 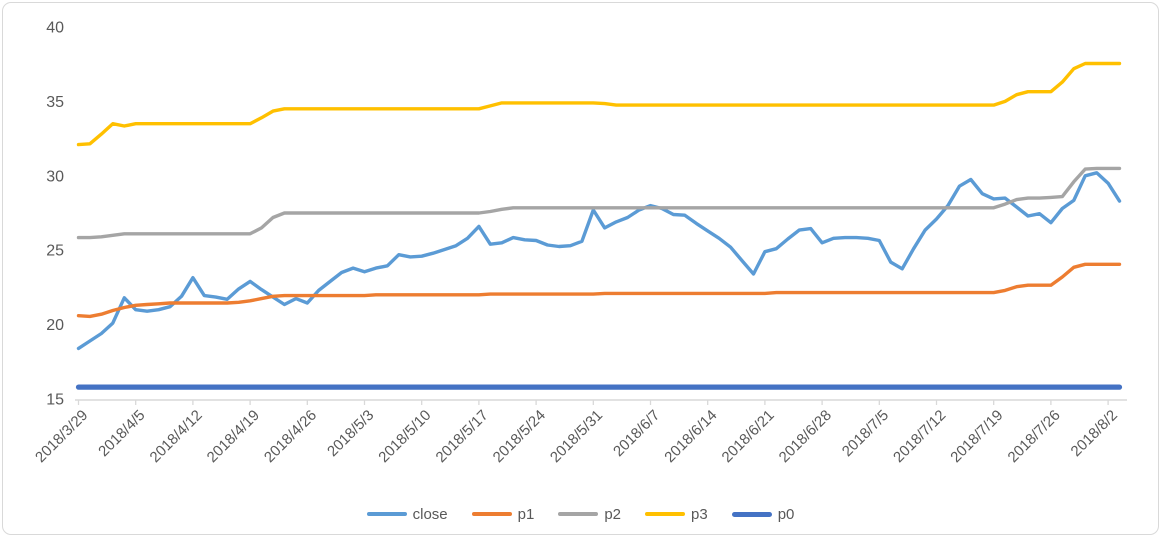 I want to click on legend-marker-p2, so click(x=578, y=514).